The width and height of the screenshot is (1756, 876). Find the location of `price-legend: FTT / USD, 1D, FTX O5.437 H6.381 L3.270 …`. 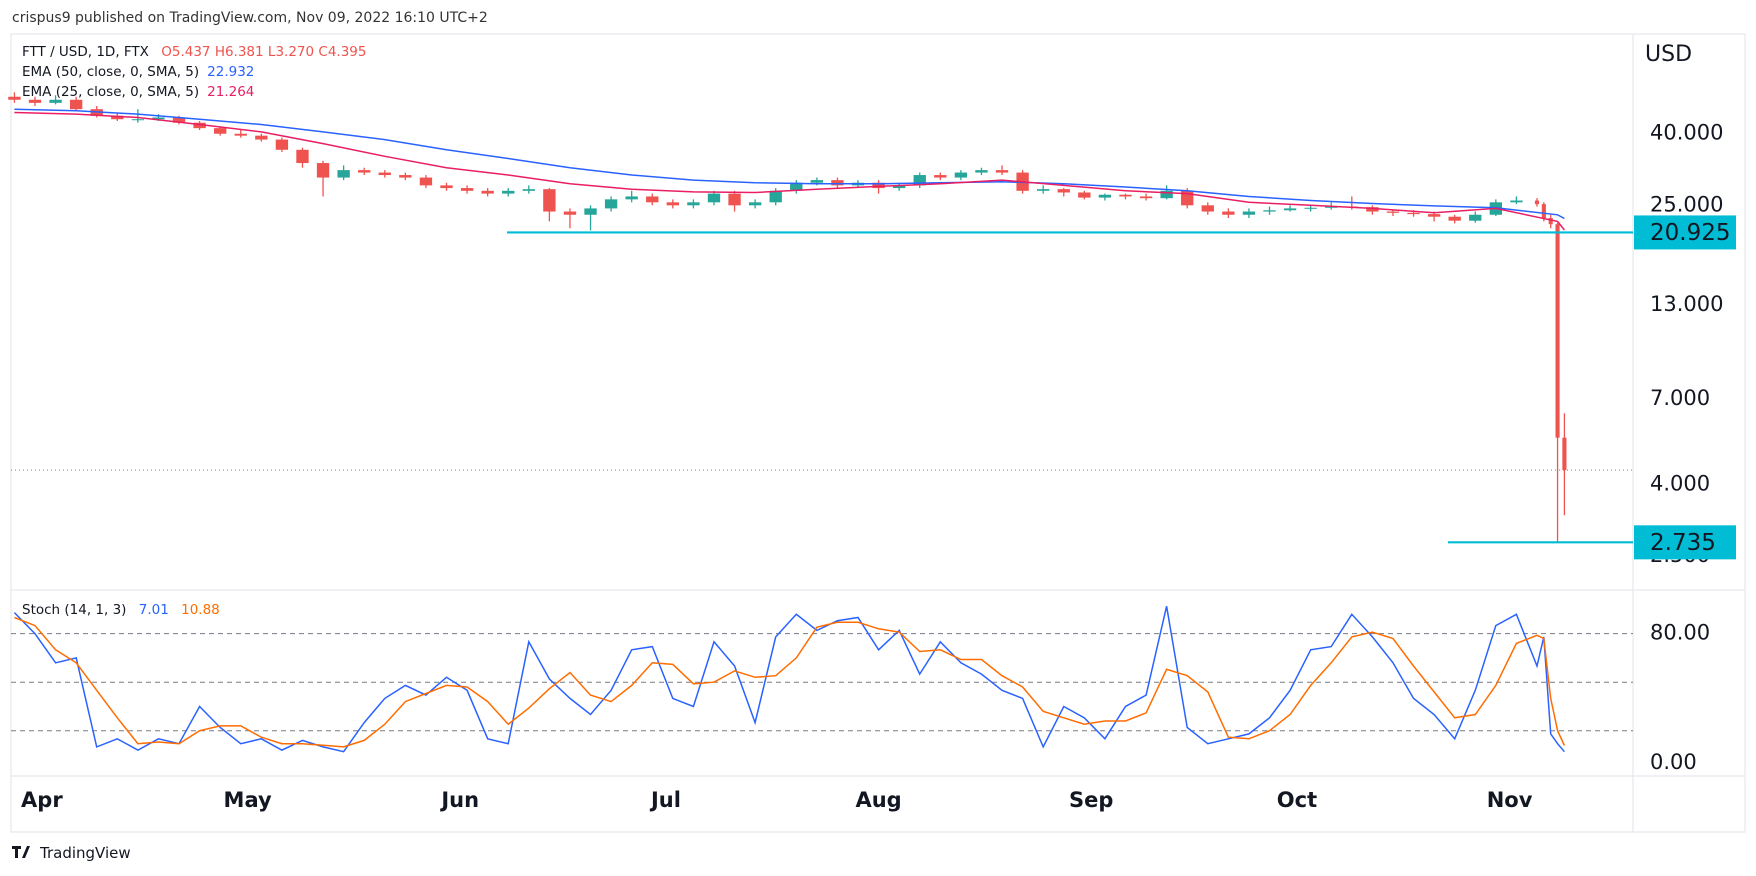

price-legend: FTT / USD, 1D, FTX O5.437 H6.381 L3.270 … is located at coordinates (194, 72).